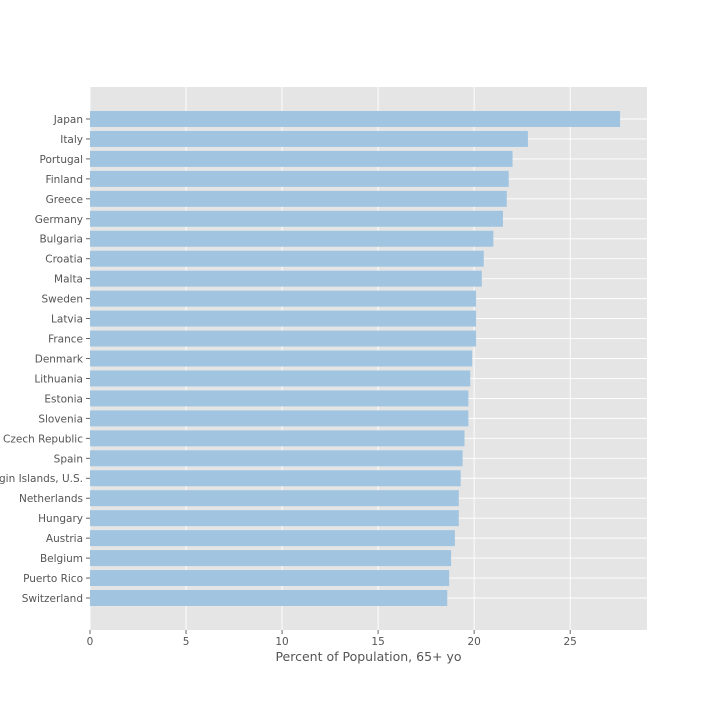  What do you see at coordinates (62, 160) in the screenshot?
I see `y-tick-label: Portugal` at bounding box center [62, 160].